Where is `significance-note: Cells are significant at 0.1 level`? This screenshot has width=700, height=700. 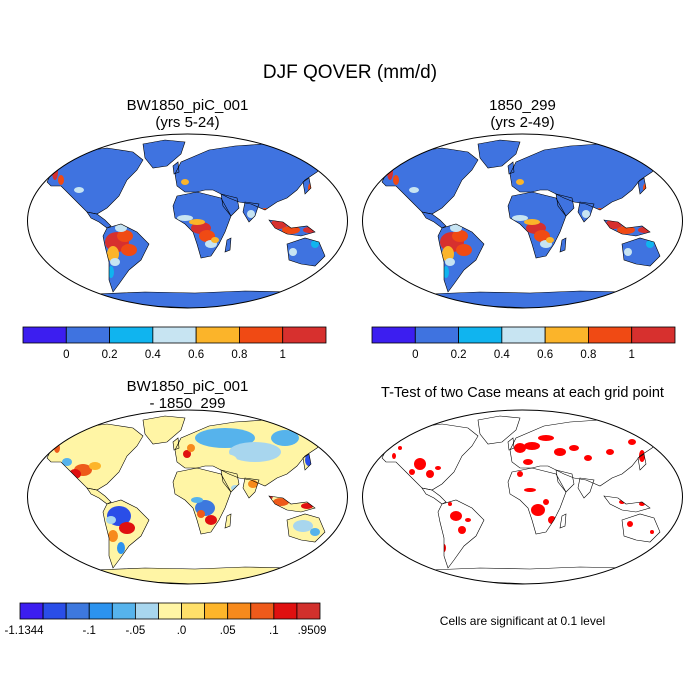
significance-note: Cells are significant at 0.1 level is located at coordinates (522, 621).